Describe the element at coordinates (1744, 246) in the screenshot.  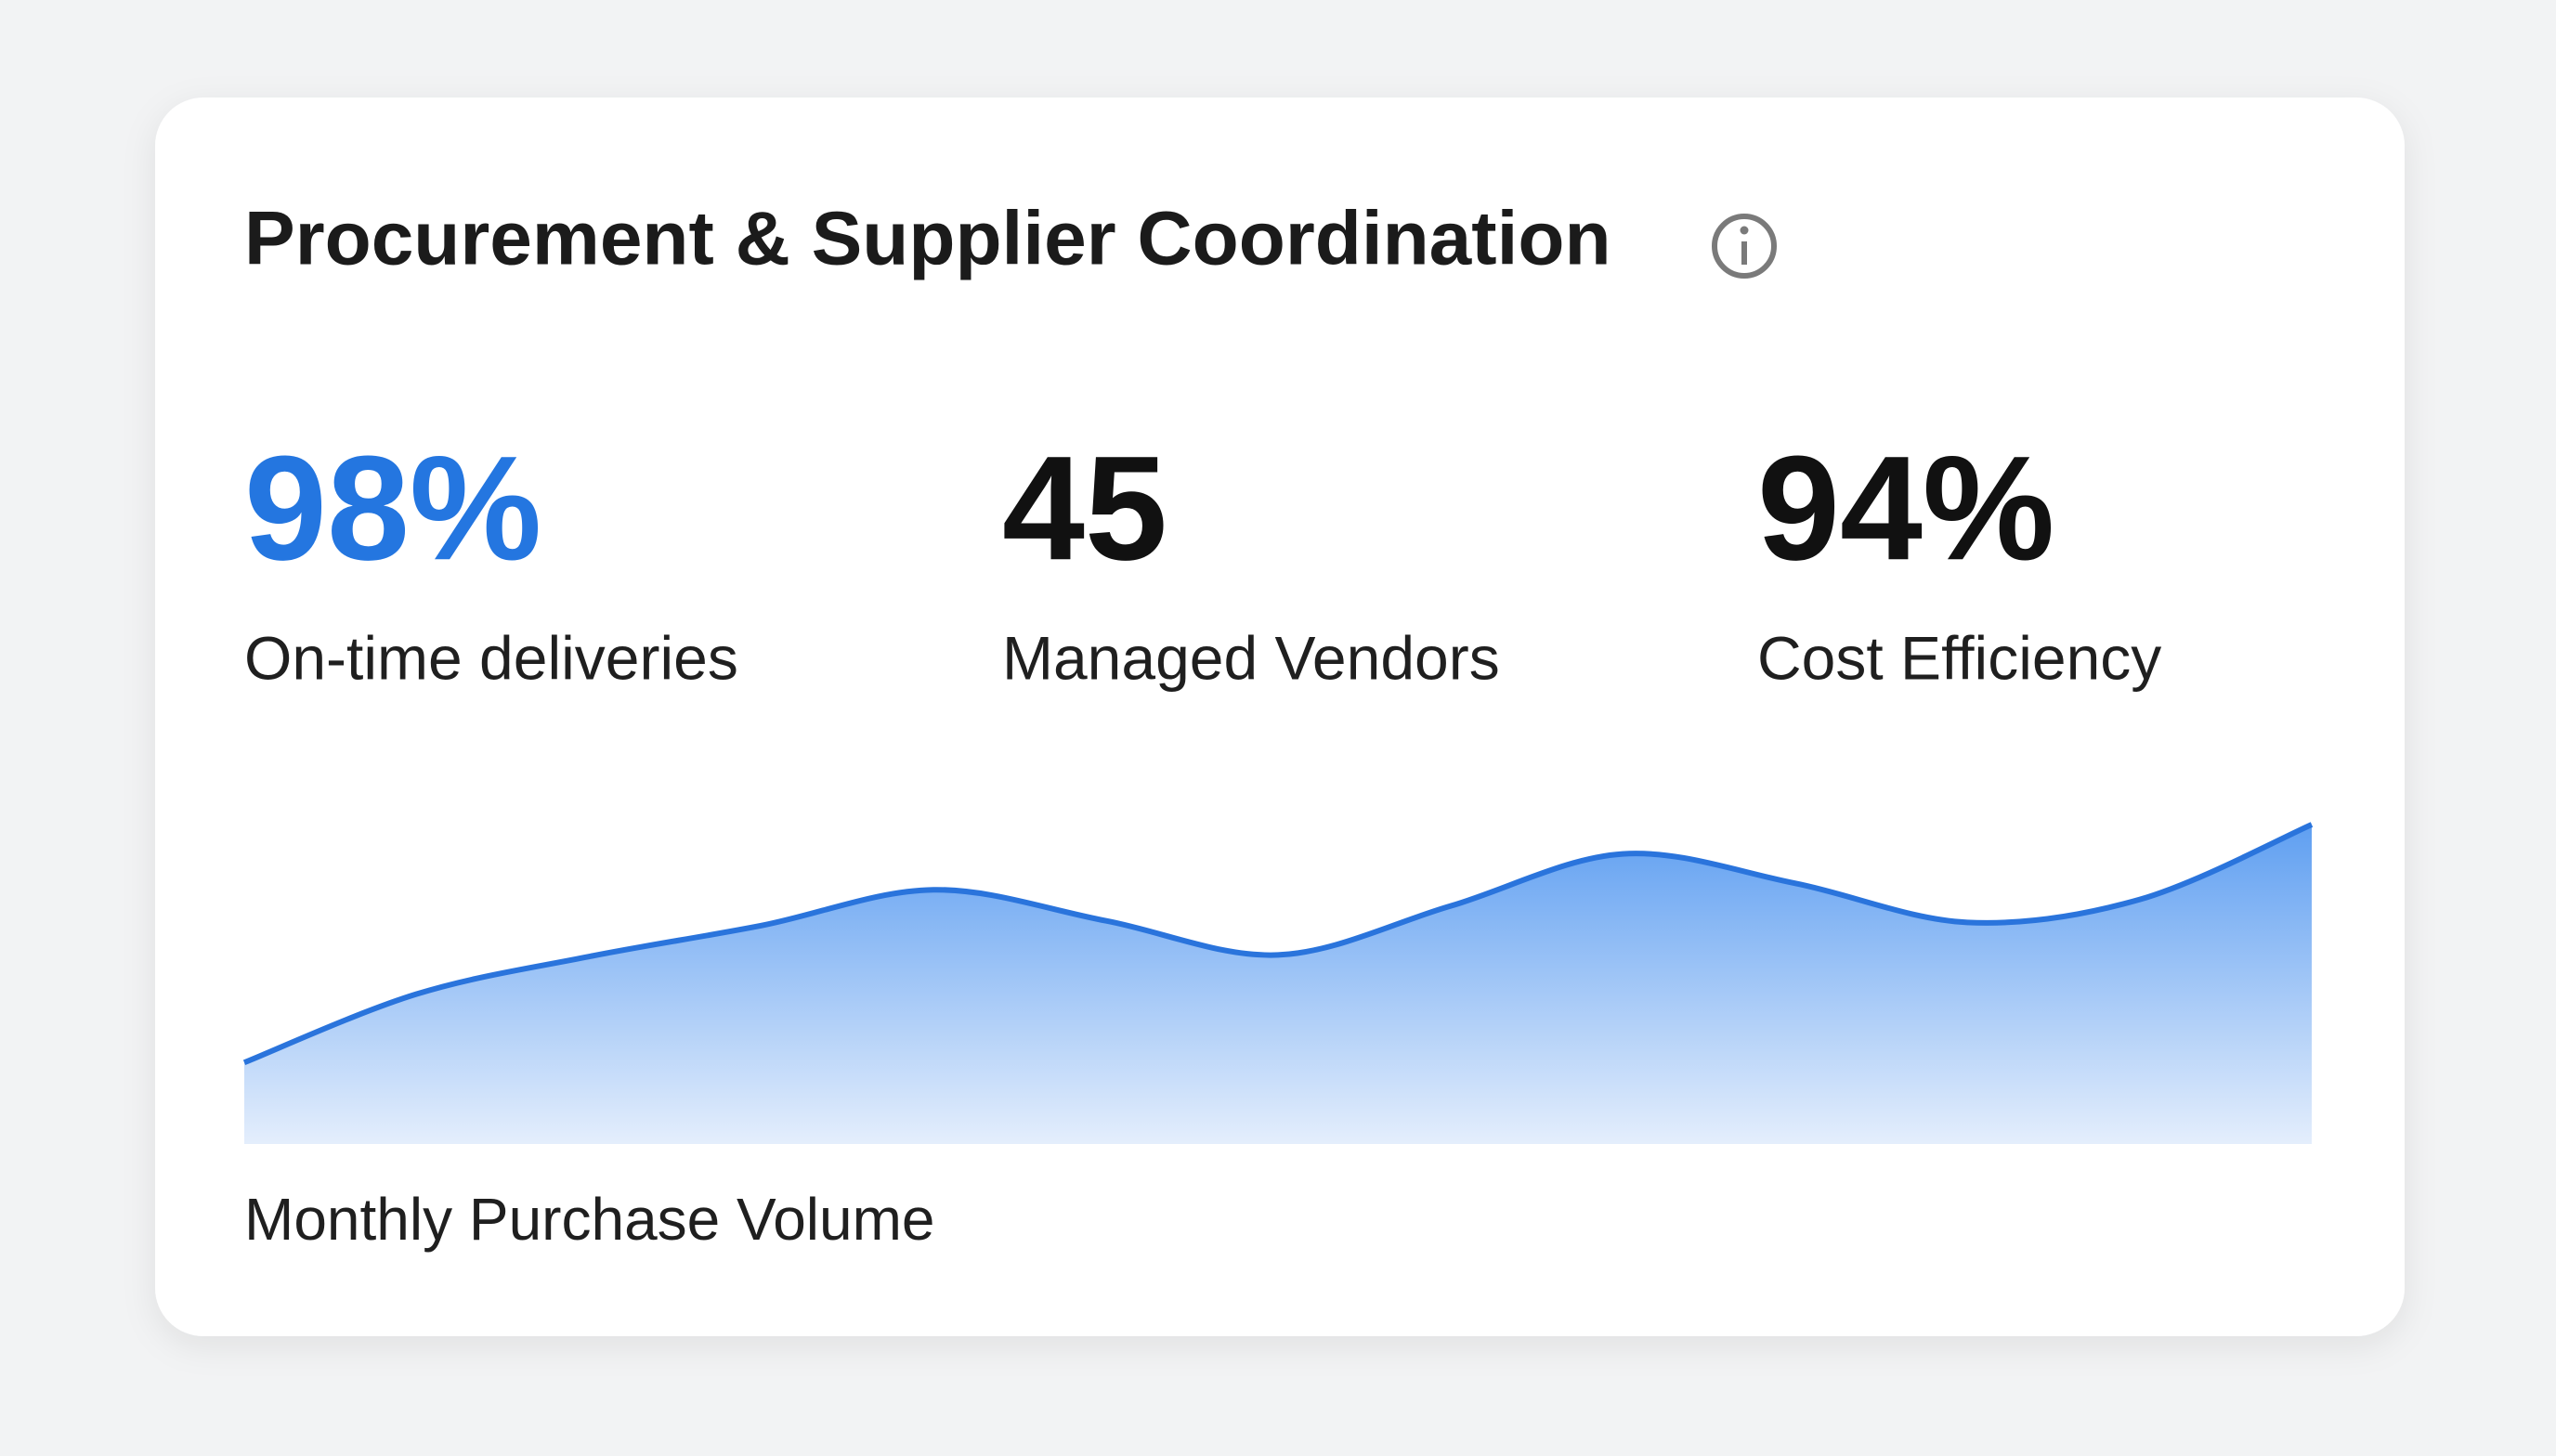
I see `info-icon` at that location.